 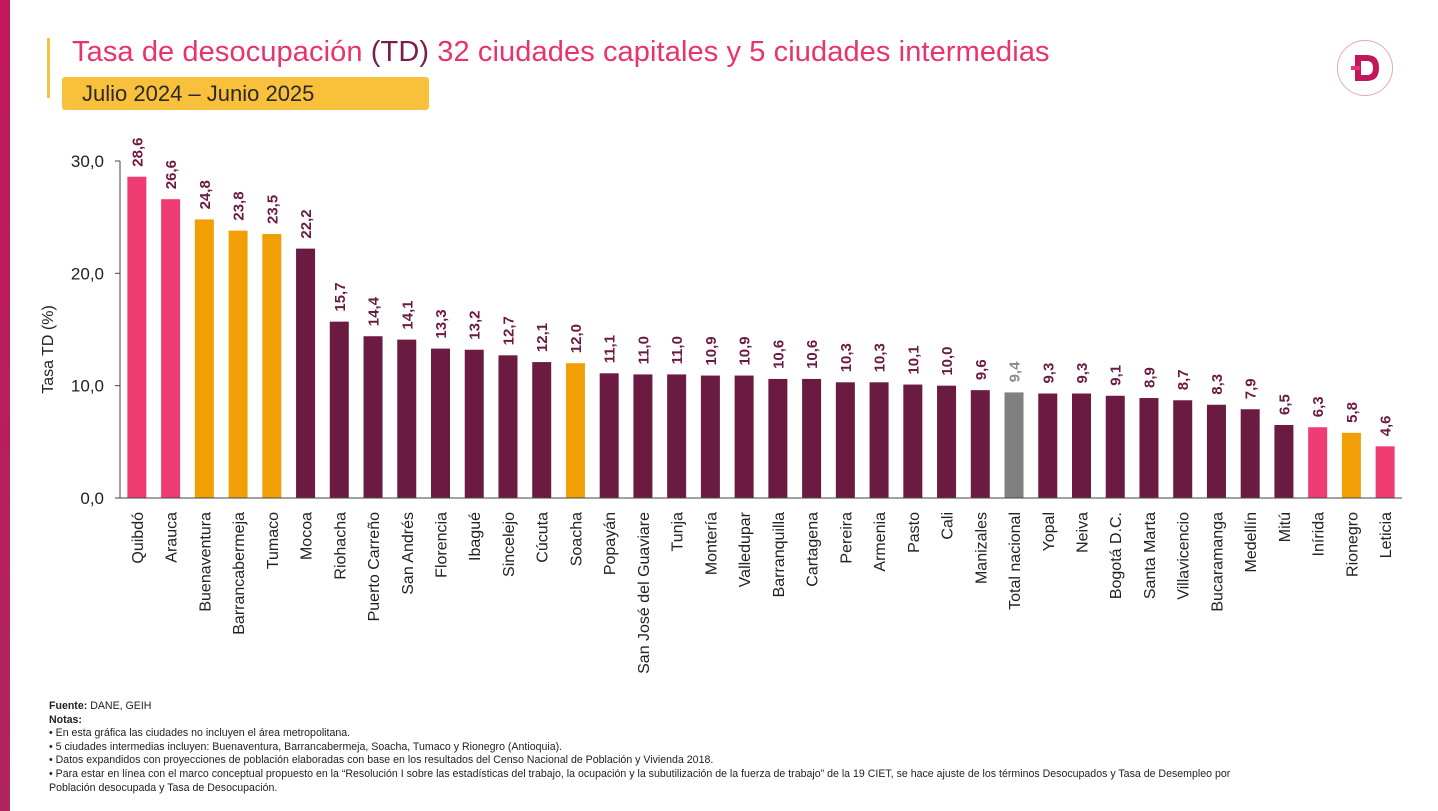 What do you see at coordinates (913, 359) in the screenshot?
I see `data-label: 10,1` at bounding box center [913, 359].